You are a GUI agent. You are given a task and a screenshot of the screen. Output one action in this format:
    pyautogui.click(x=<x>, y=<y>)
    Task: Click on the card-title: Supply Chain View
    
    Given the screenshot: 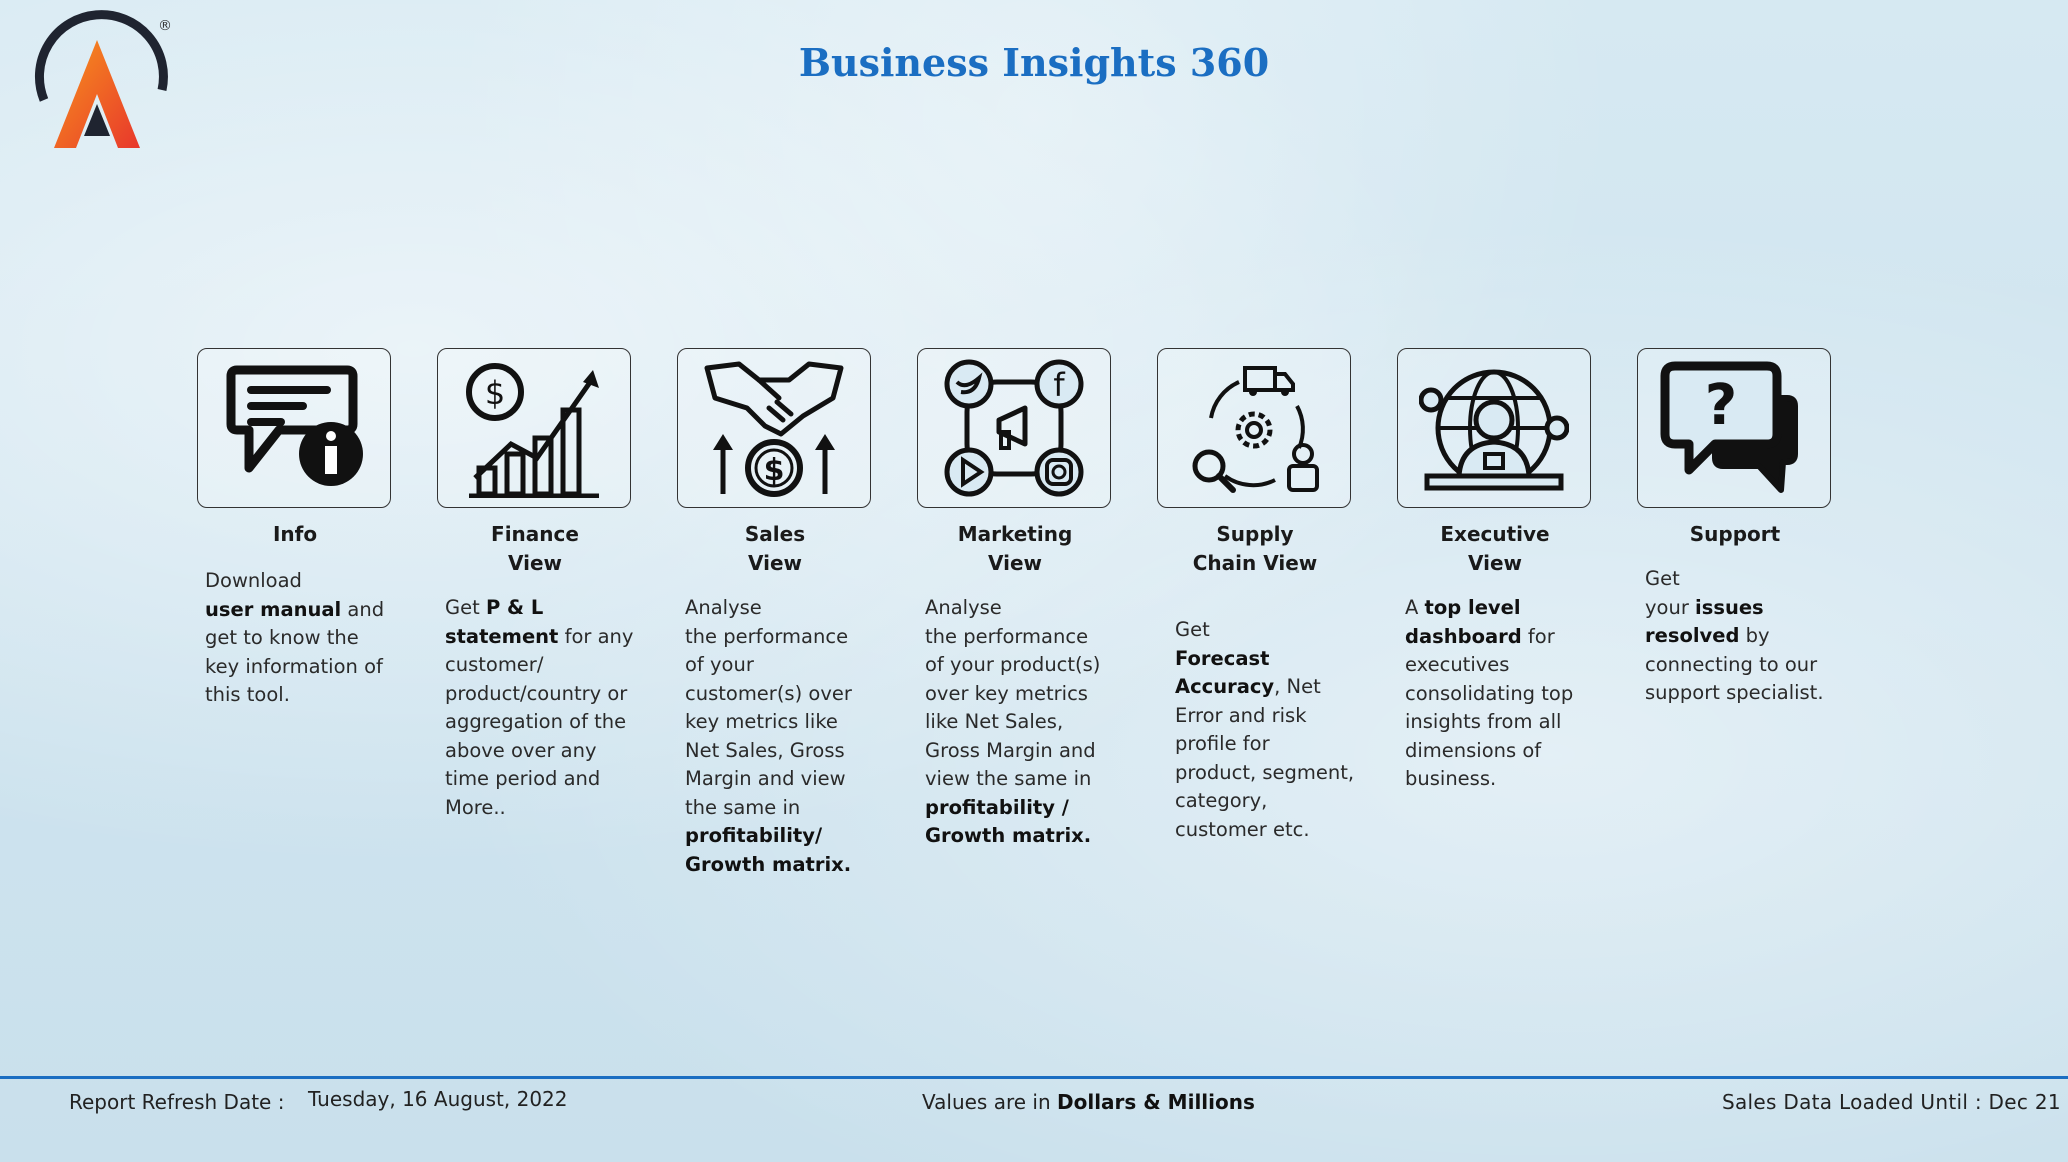 What is the action you would take?
    pyautogui.click(x=1255, y=548)
    